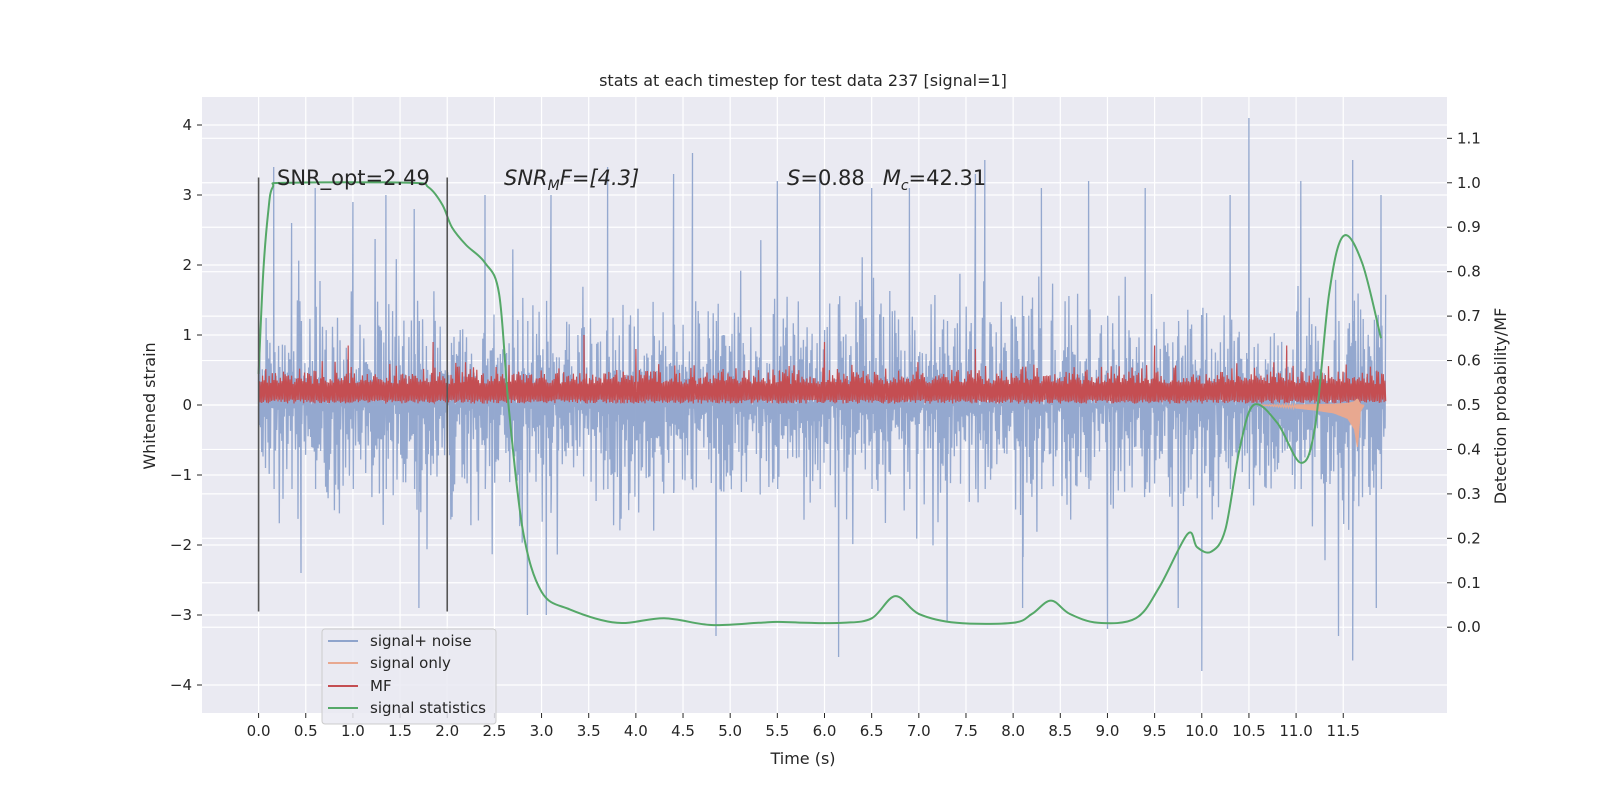 This screenshot has height=804, width=1600. What do you see at coordinates (599, 178) in the screenshot?
I see `annotation-snr-mf-after: F=[4.3]` at bounding box center [599, 178].